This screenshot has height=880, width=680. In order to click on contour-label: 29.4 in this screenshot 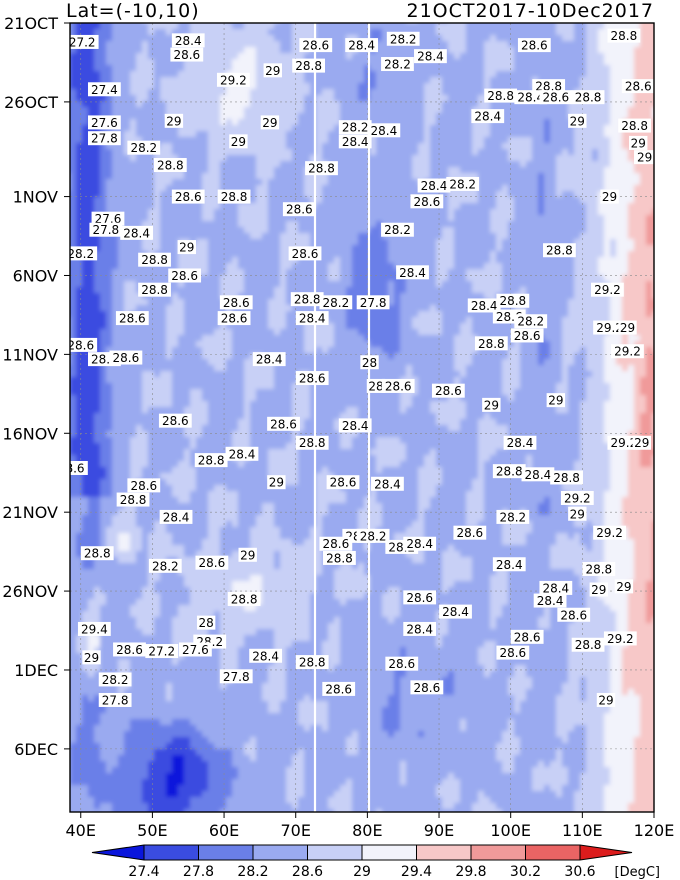, I will do `click(94, 629)`.